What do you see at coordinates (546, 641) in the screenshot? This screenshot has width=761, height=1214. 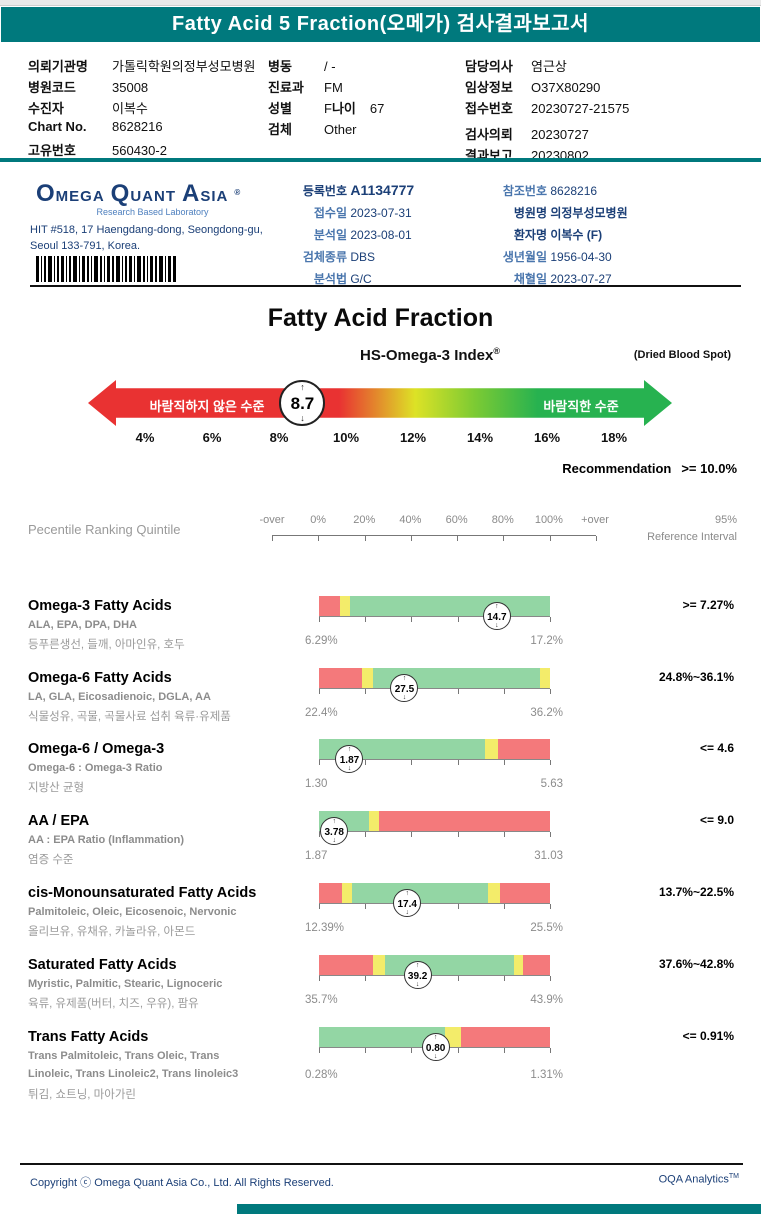 I see `range-high: 17.2%` at bounding box center [546, 641].